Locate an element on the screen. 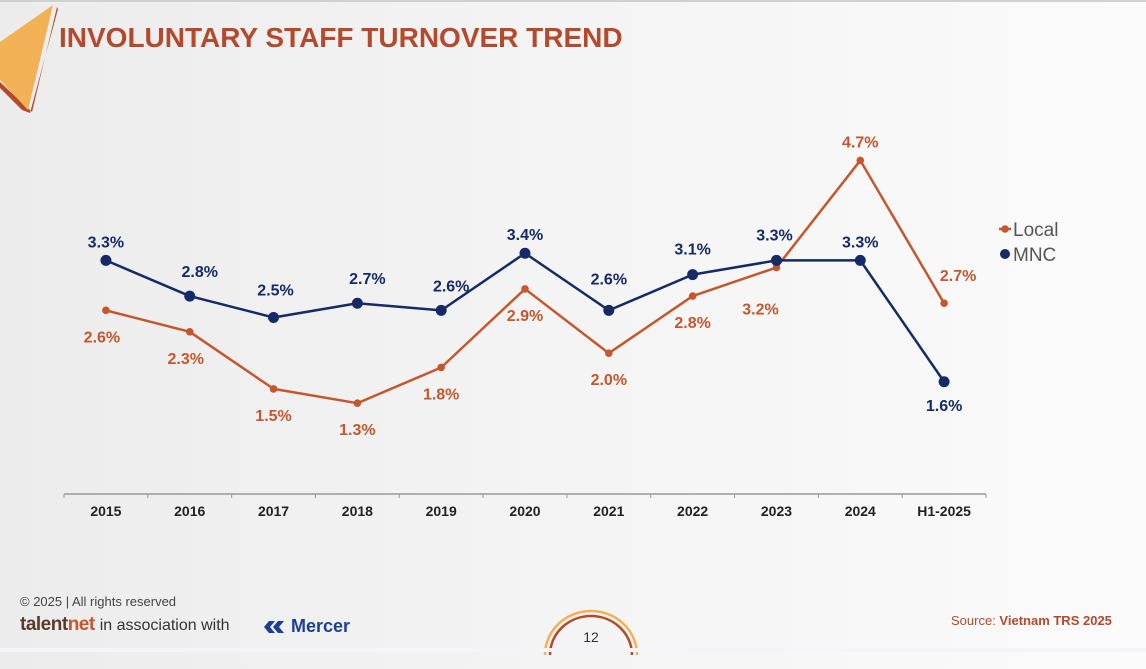 The image size is (1146, 669). mercer-name: Mercer is located at coordinates (321, 626).